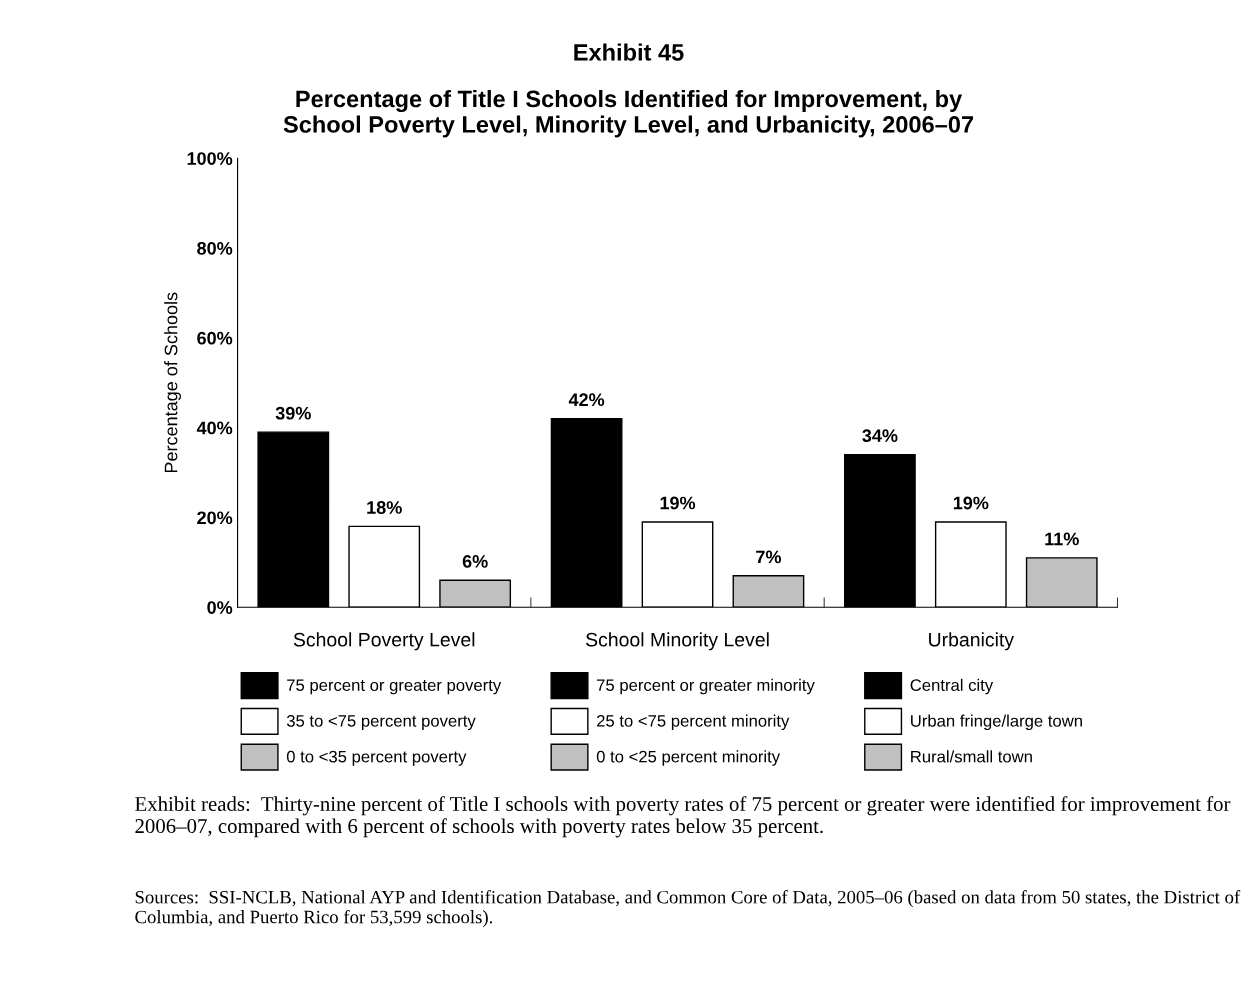 This screenshot has height=989, width=1257. I want to click on chart-title: Exhibit 45, so click(629, 52).